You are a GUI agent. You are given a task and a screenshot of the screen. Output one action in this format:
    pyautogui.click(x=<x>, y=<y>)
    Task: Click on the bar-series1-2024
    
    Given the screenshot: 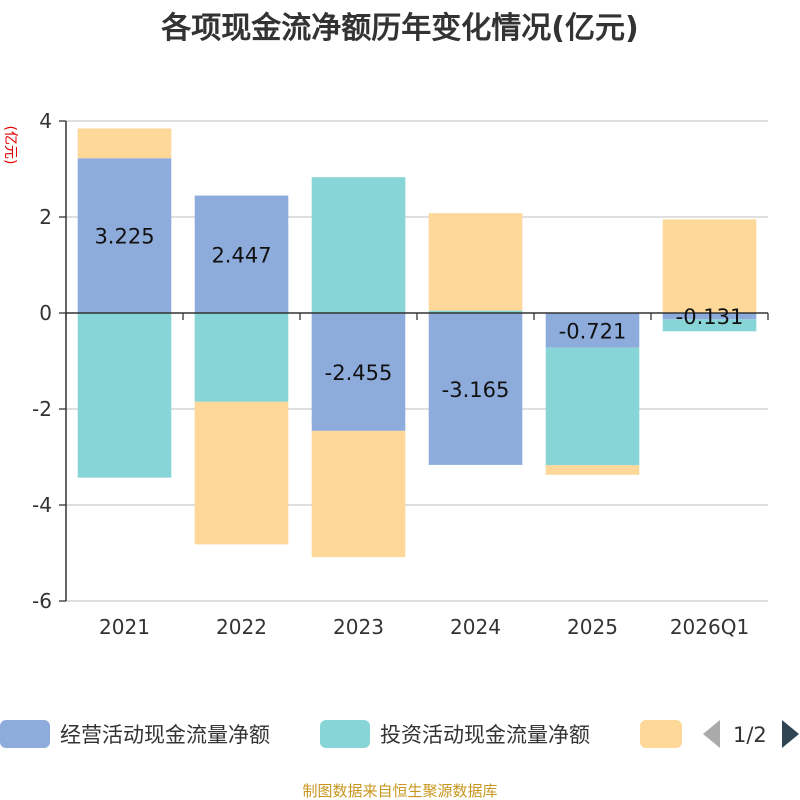 What is the action you would take?
    pyautogui.click(x=475, y=389)
    